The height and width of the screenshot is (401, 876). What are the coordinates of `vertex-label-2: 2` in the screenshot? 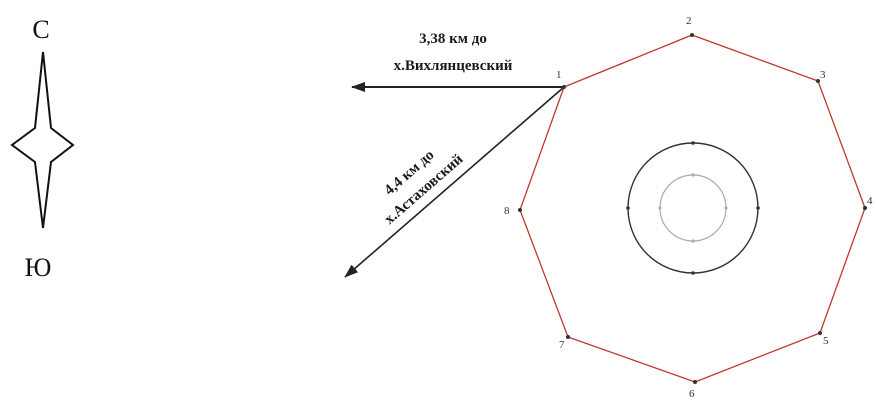 It's located at (689, 21).